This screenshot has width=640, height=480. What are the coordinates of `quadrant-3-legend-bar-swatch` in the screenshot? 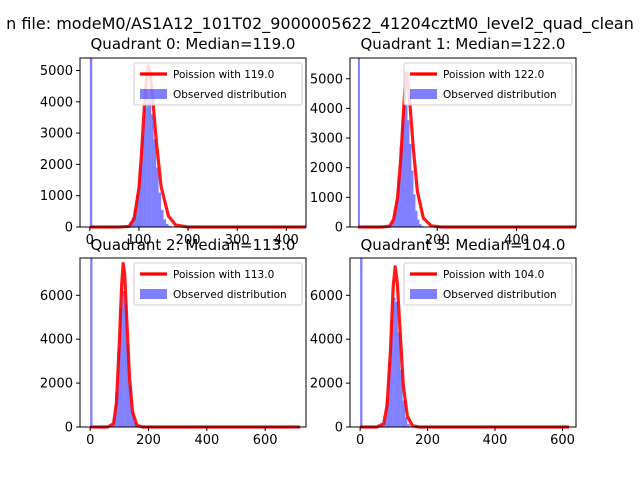 It's located at (423, 294).